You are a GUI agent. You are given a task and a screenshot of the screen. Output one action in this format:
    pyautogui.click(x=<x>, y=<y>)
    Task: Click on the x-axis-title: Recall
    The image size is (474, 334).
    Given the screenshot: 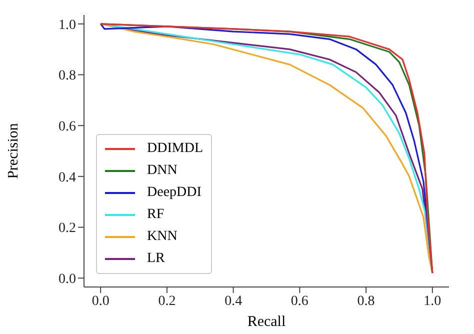 What is the action you would take?
    pyautogui.click(x=266, y=322)
    